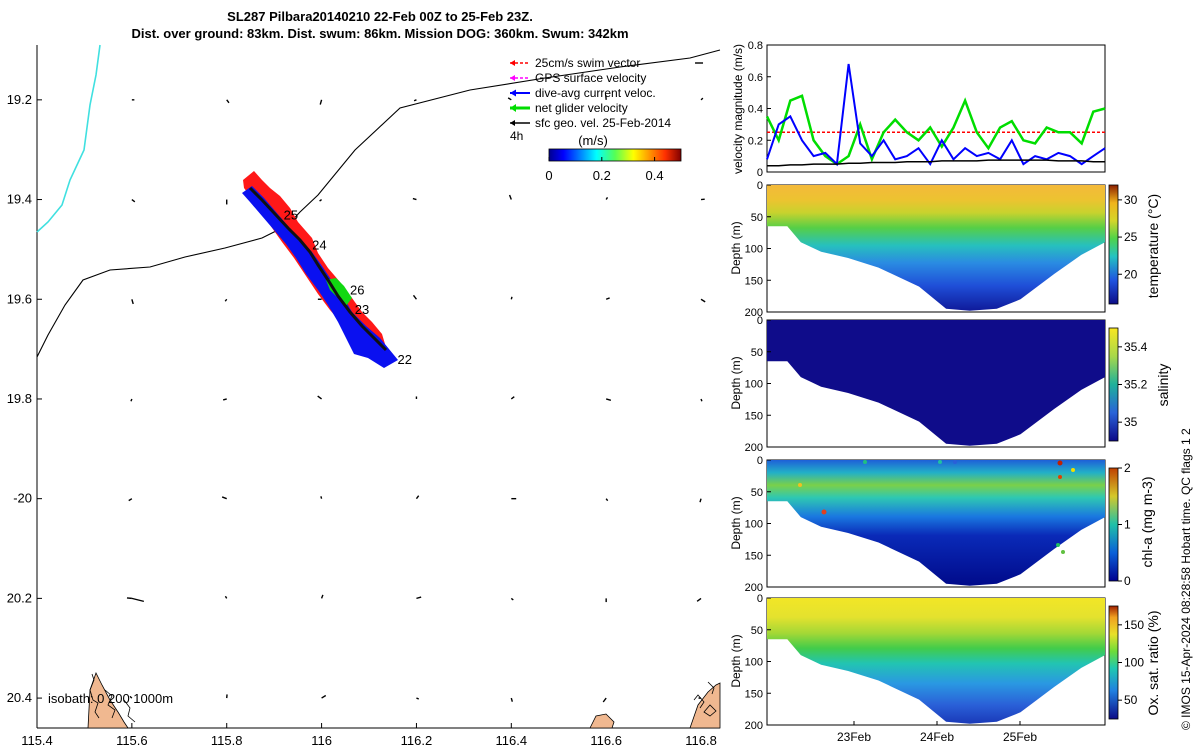 The height and width of the screenshot is (750, 1200). What do you see at coordinates (1127, 525) in the screenshot?
I see `chl-colorbar-tick-label: 1` at bounding box center [1127, 525].